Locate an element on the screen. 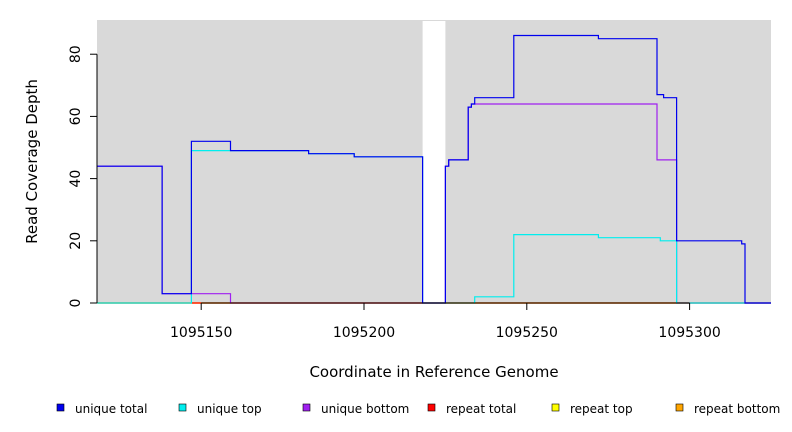 This screenshot has height=432, width=792. legend-label: repeat bottom is located at coordinates (737, 409).